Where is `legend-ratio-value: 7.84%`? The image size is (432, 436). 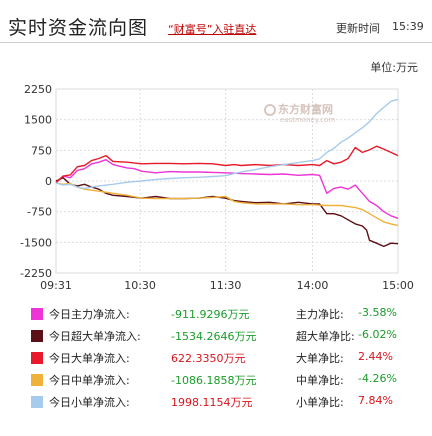
legend-ratio-value: 7.84% is located at coordinates (375, 400).